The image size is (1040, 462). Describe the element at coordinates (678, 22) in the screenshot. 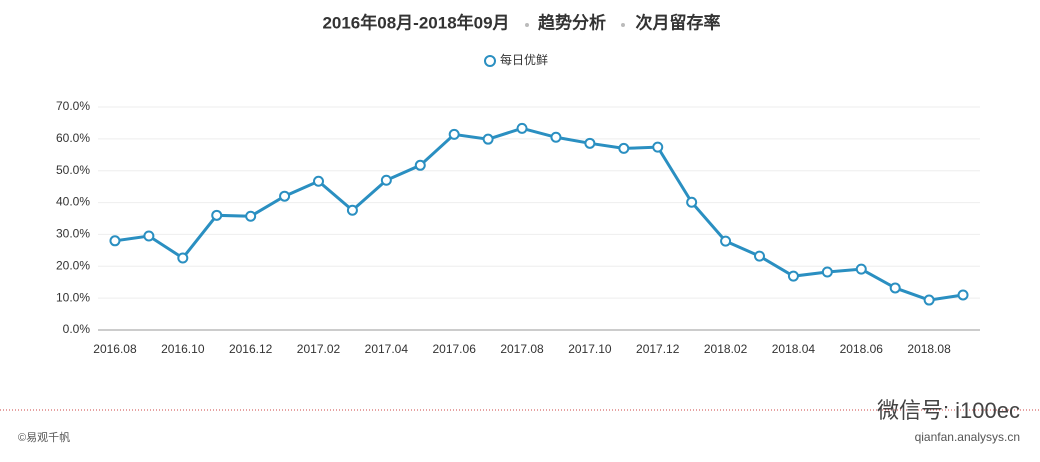

I see `chart-title: 次月留存率` at that location.